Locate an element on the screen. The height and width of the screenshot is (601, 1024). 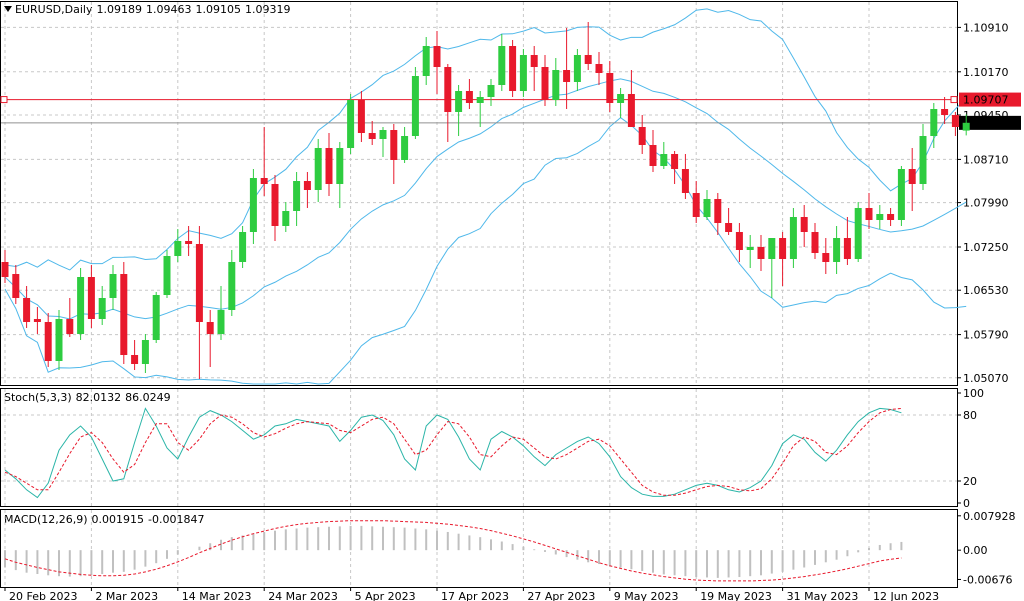
stoch-y-tick-label: 20 is located at coordinates (970, 481).